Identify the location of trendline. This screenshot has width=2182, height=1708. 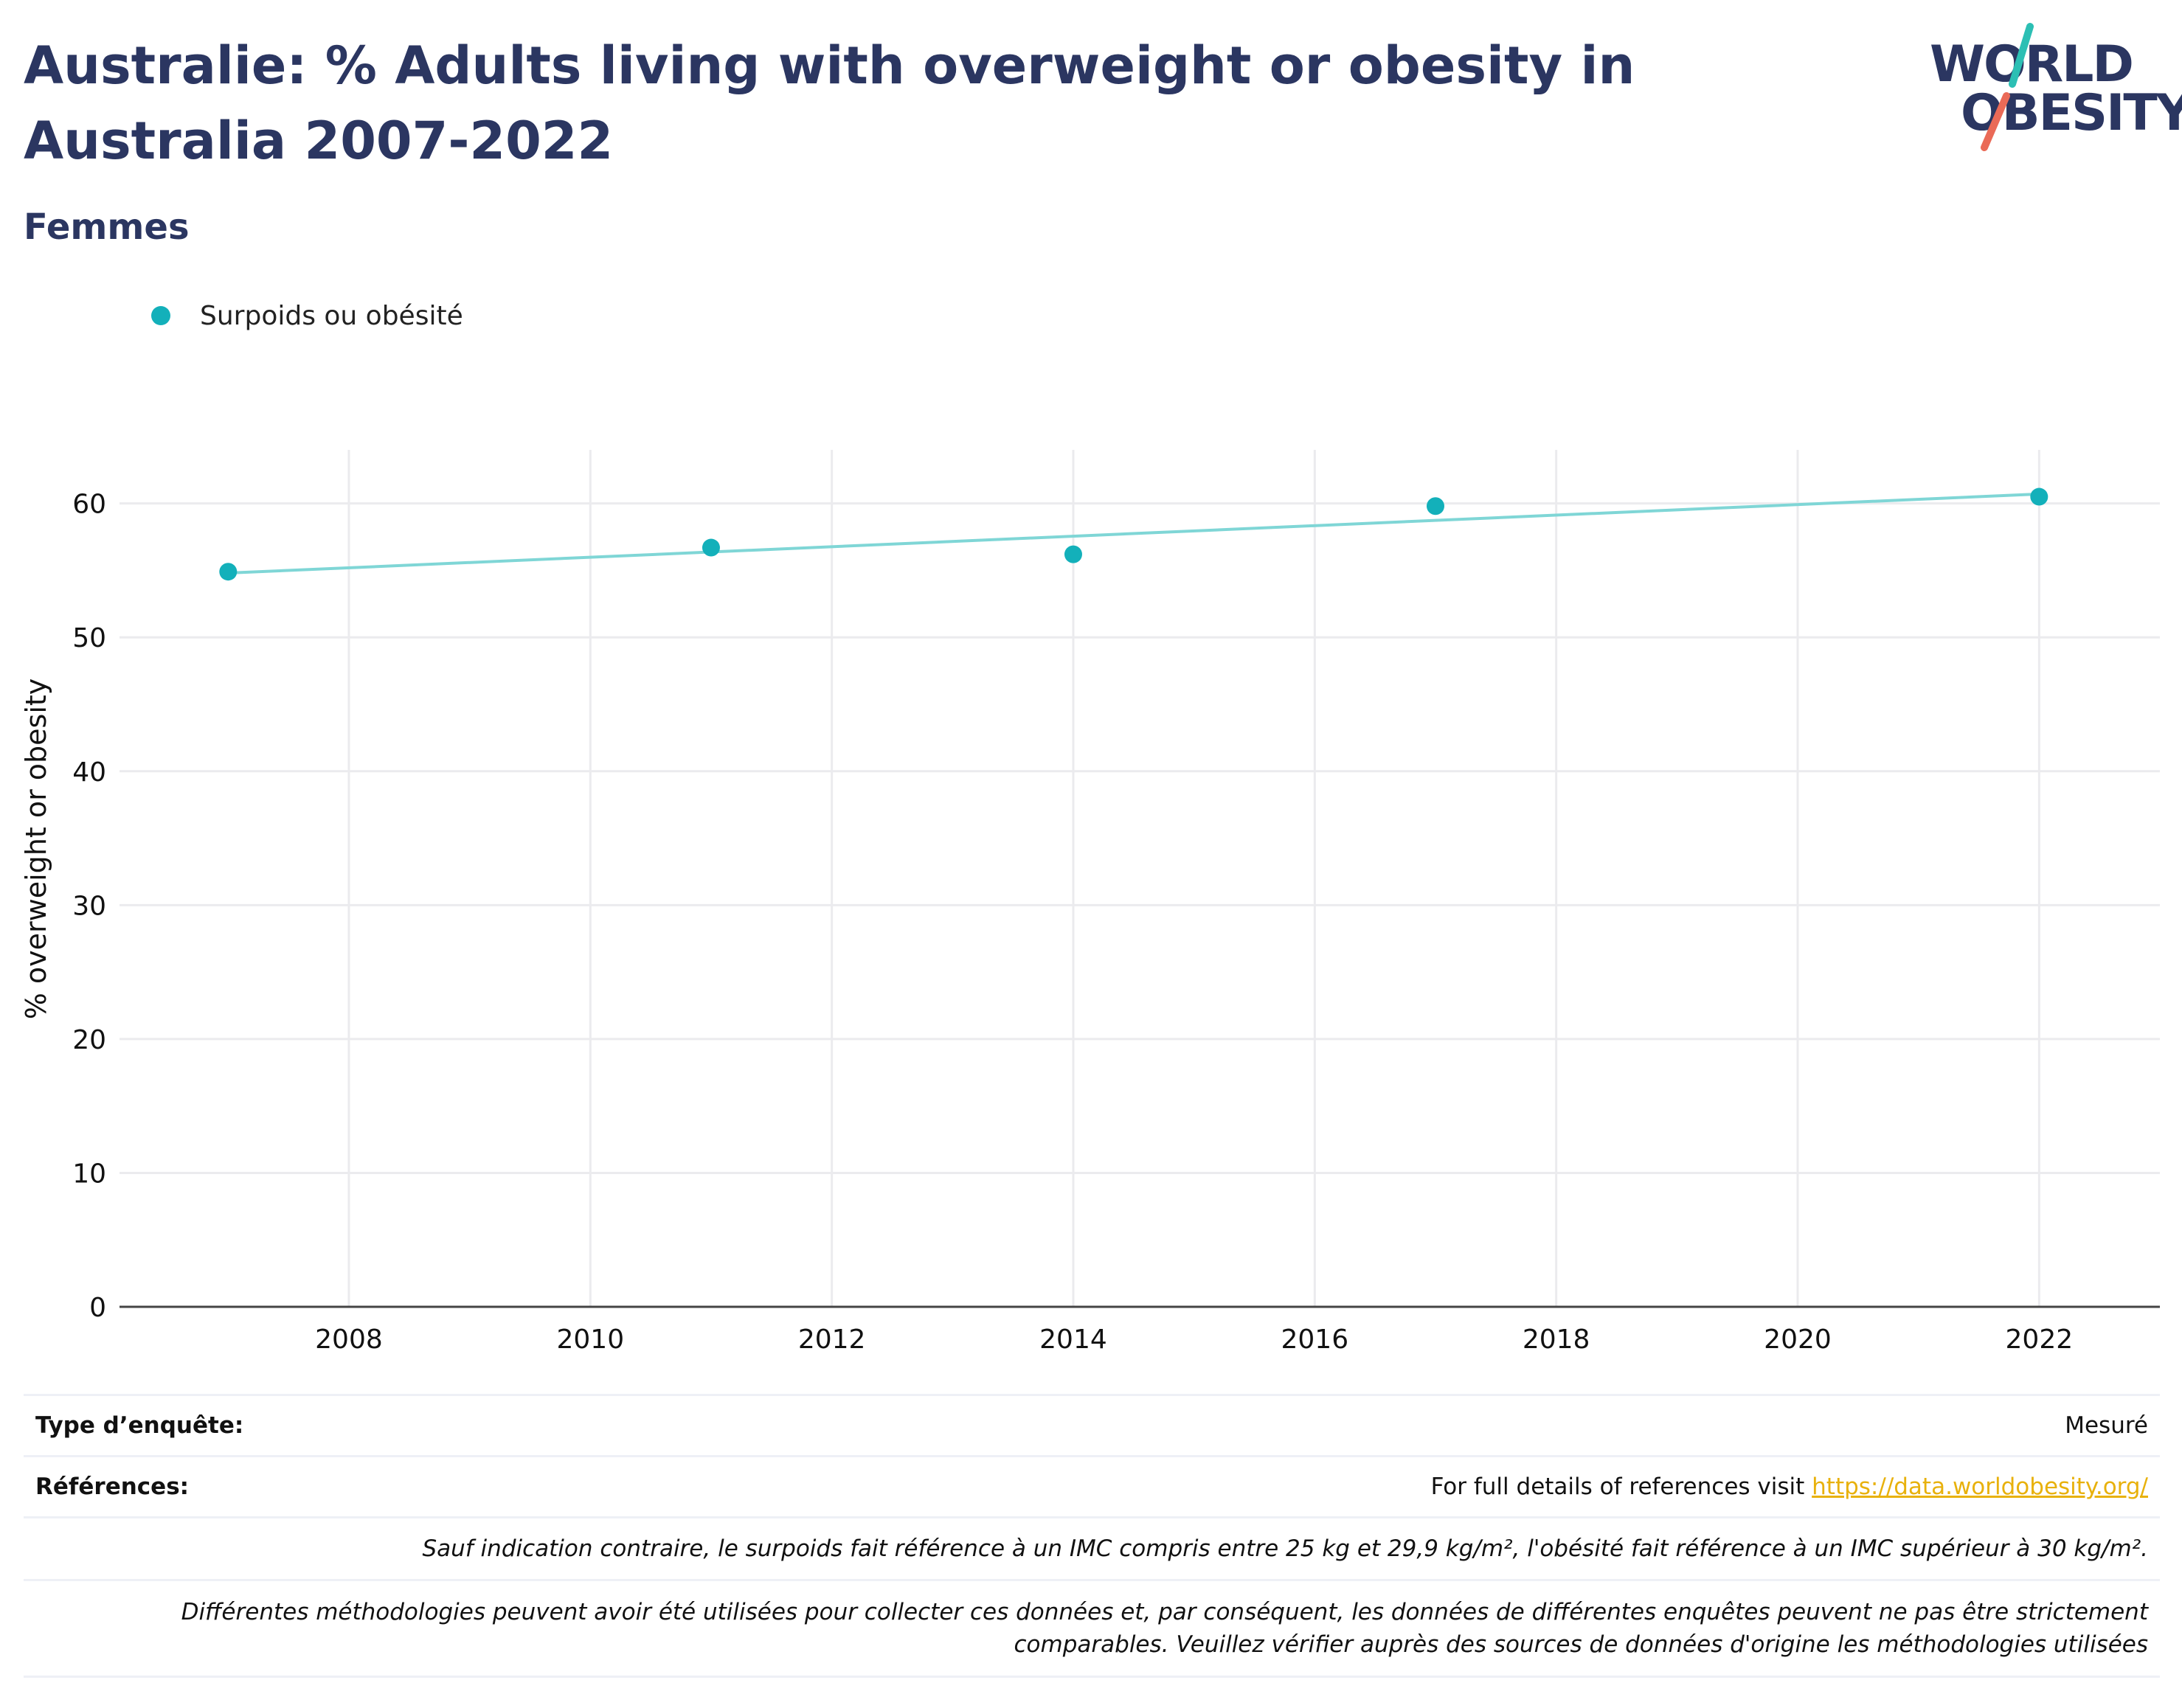
(1134, 533).